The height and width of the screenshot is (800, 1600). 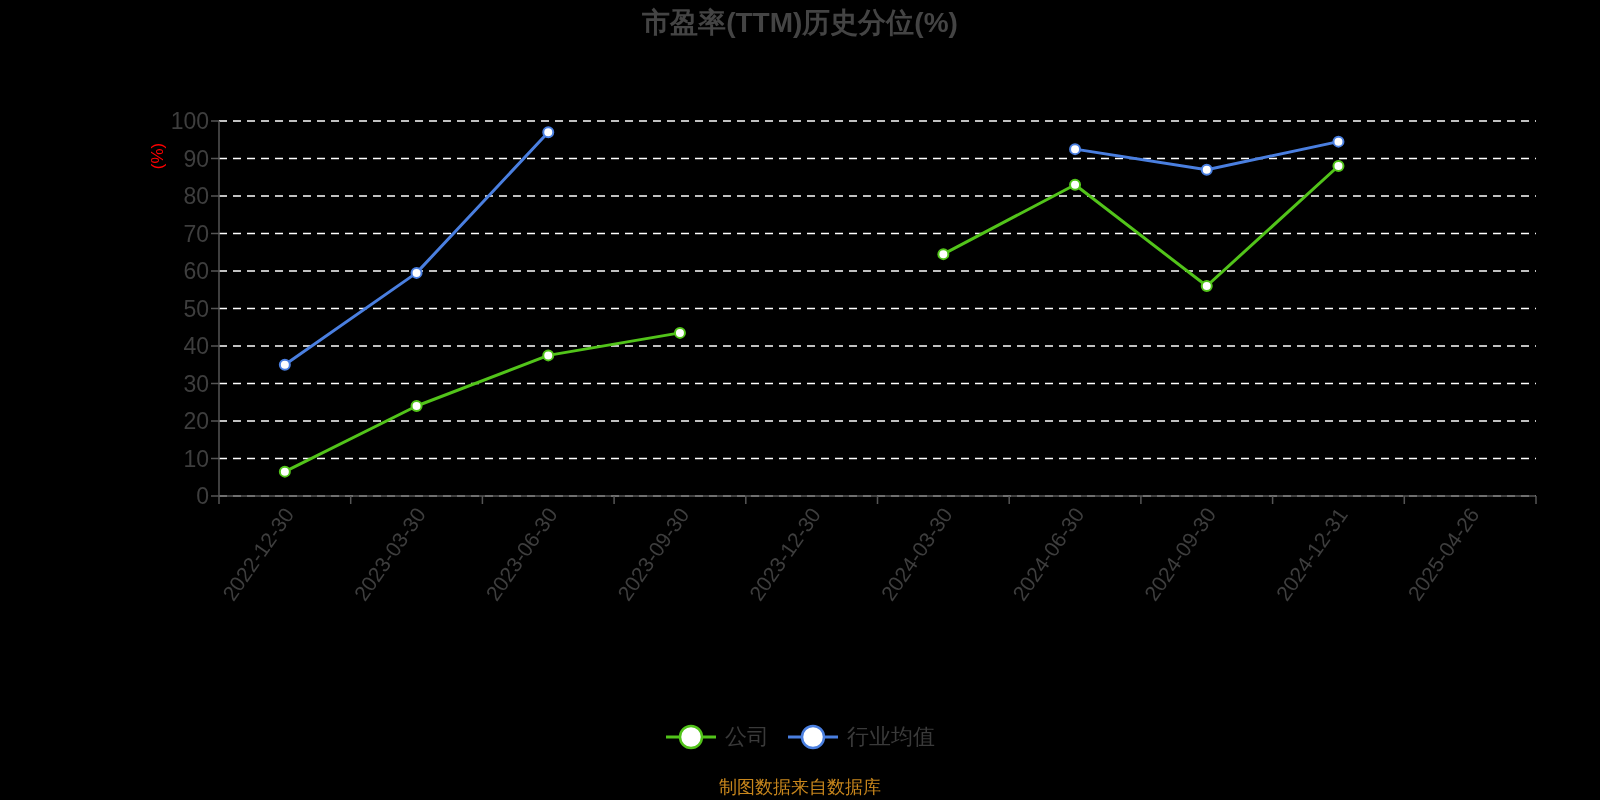 What do you see at coordinates (189, 121) in the screenshot?
I see `y-tick-label: 100` at bounding box center [189, 121].